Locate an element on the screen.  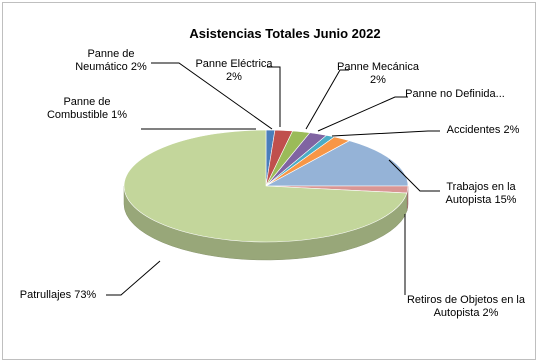
slice-label-8: Patrullajes 73% is located at coordinates (58, 295).